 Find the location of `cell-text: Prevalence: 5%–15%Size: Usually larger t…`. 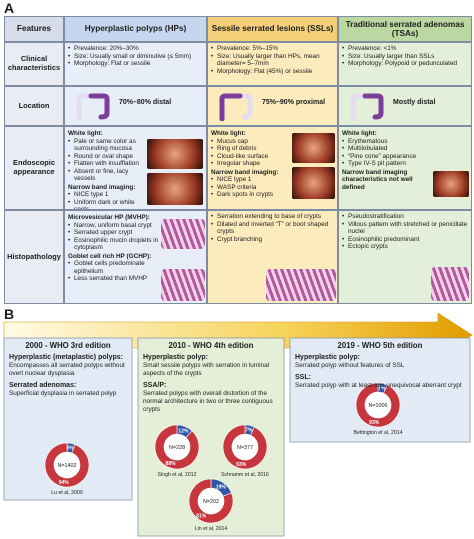

cell-text: Prevalence: 5%–15%Size: Usually larger t… is located at coordinates (272, 60).